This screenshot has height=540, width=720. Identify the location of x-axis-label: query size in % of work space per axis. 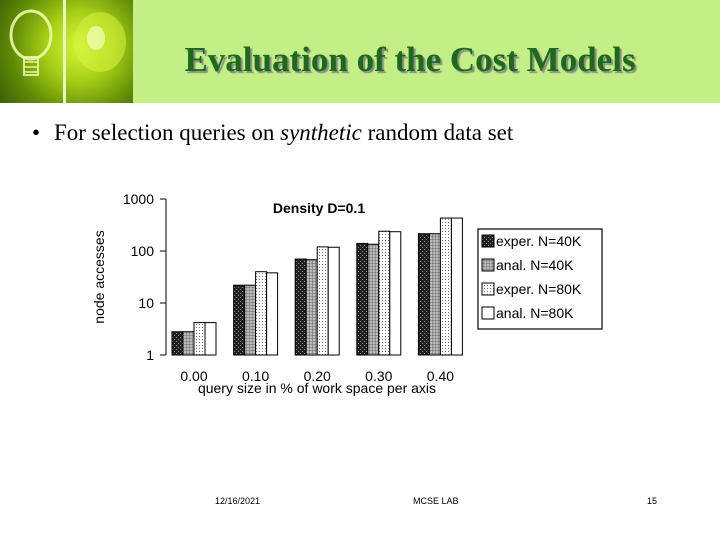
(317, 388).